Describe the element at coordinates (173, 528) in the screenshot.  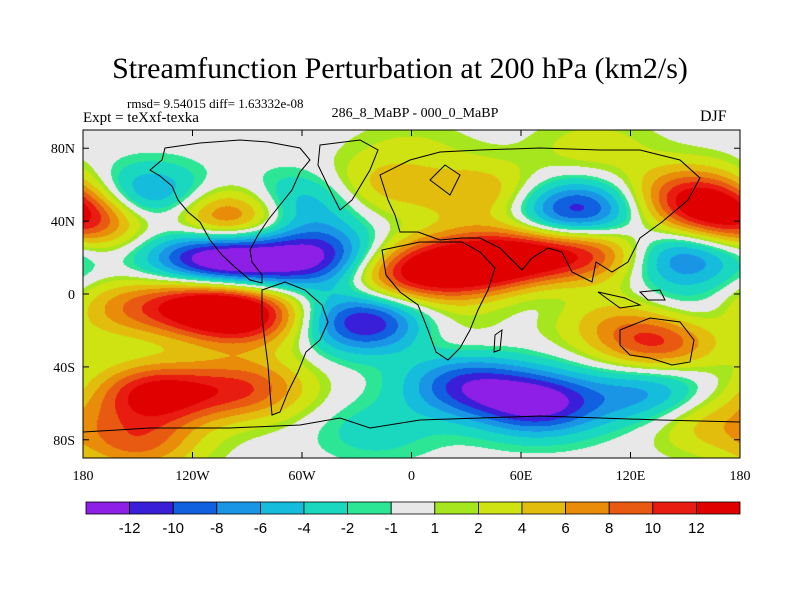
I see `colorbar-label: -10` at that location.